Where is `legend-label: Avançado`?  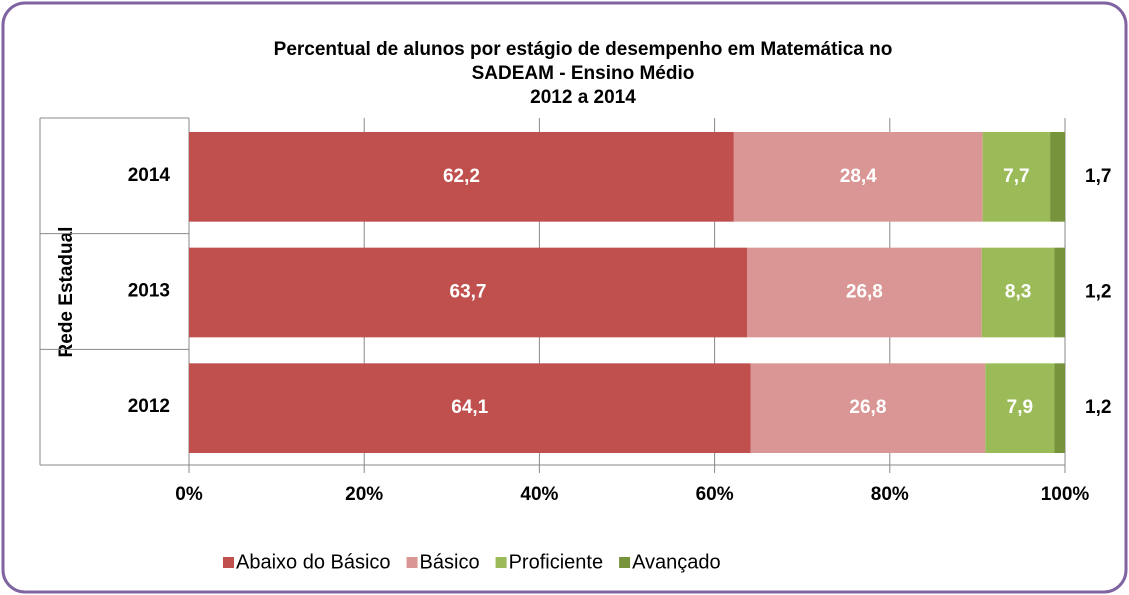
legend-label: Avançado is located at coordinates (676, 562).